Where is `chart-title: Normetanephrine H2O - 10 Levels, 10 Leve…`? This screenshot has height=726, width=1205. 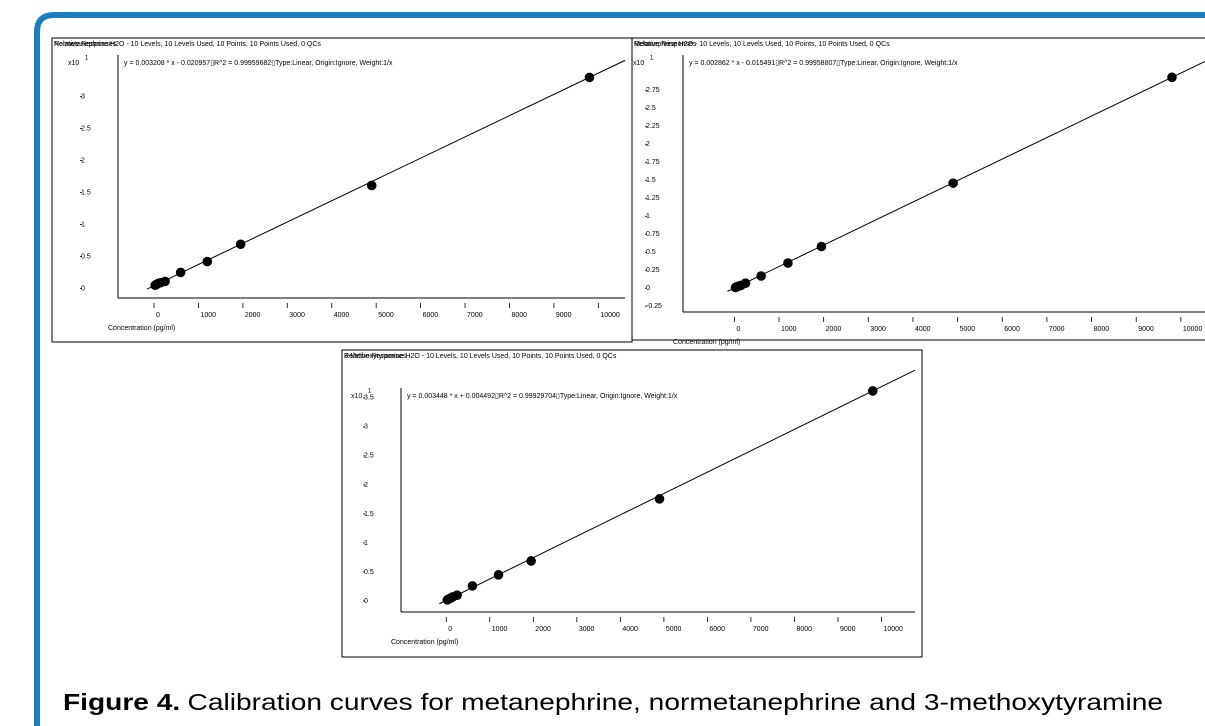 chart-title: Normetanephrine H2O - 10 Levels, 10 Leve… is located at coordinates (187, 44).